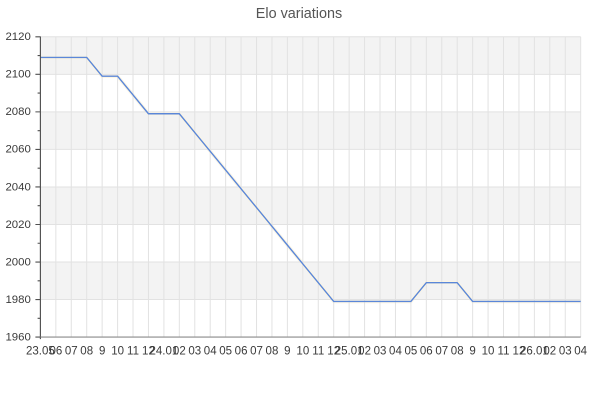  What do you see at coordinates (17, 337) in the screenshot?
I see `svg-text: 1960` at bounding box center [17, 337].